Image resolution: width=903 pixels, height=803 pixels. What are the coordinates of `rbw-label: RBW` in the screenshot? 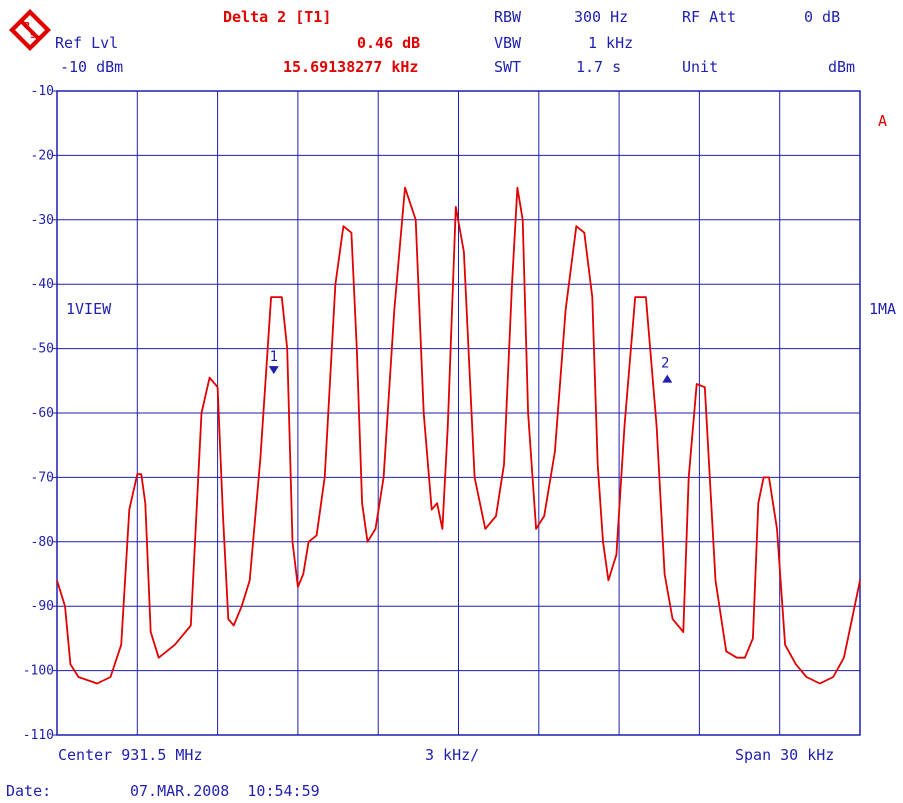 It's located at (508, 17).